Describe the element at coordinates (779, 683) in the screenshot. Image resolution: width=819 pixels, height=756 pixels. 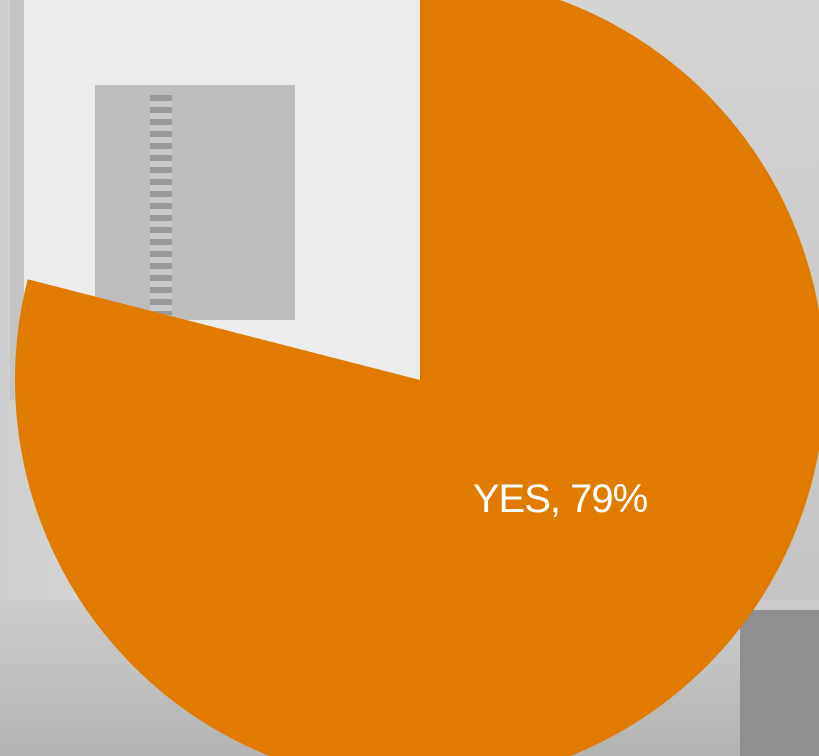
I see `background-mug` at that location.